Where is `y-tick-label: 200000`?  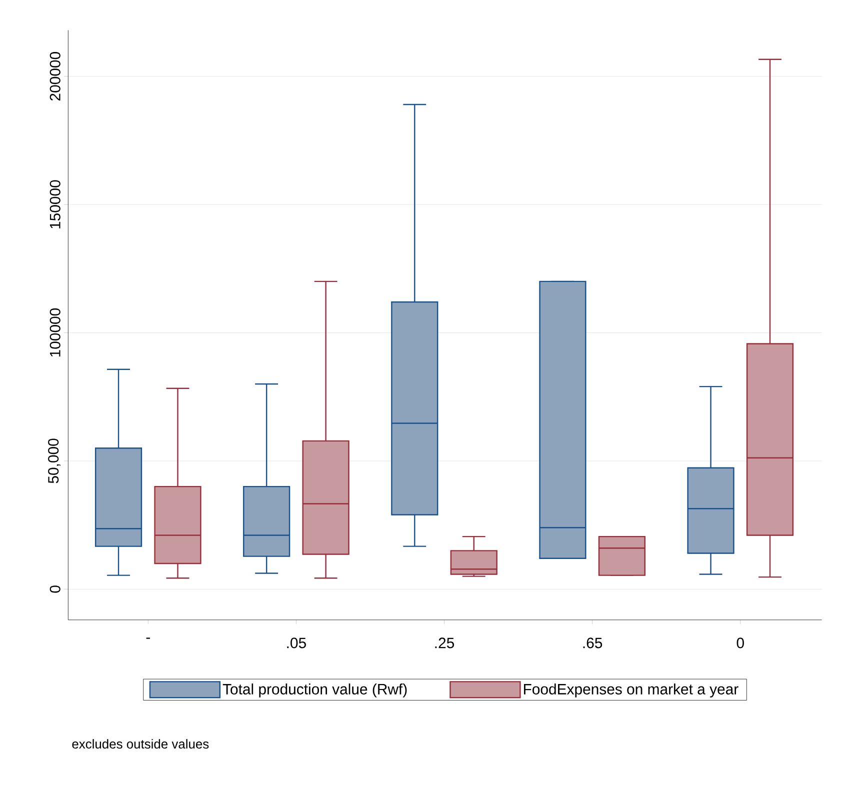
y-tick-label: 200000 is located at coordinates (55, 76).